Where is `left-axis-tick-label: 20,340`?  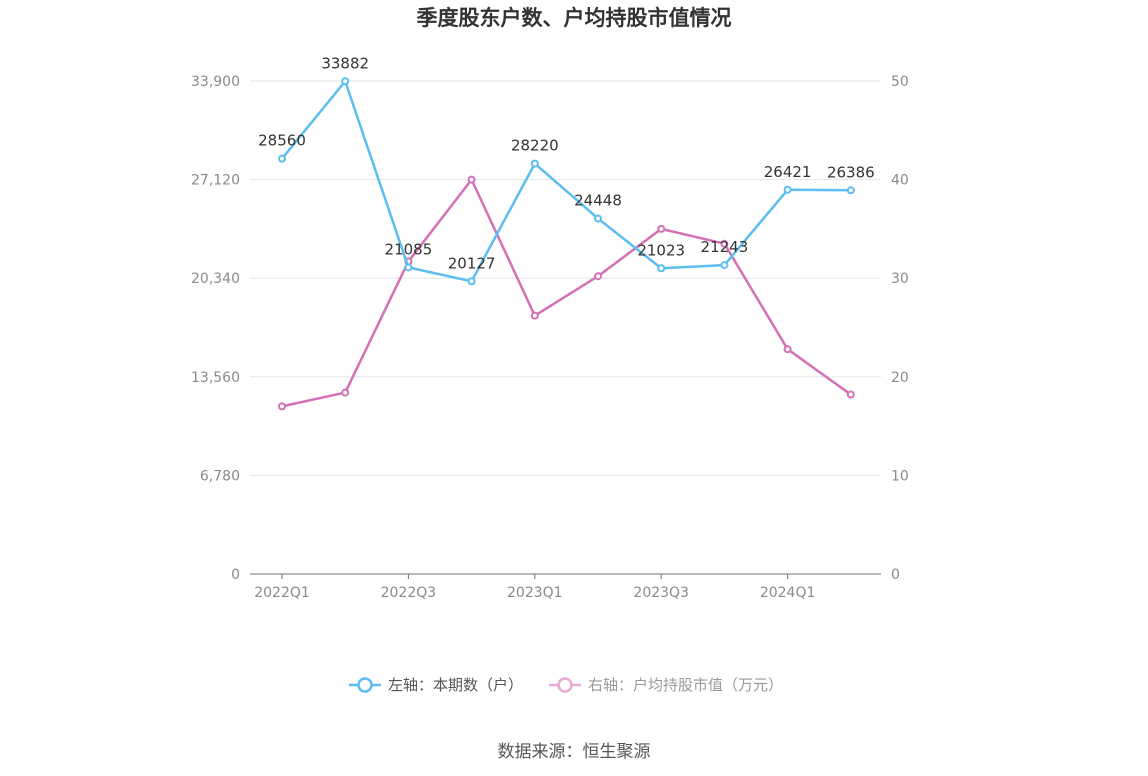
left-axis-tick-label: 20,340 is located at coordinates (215, 279).